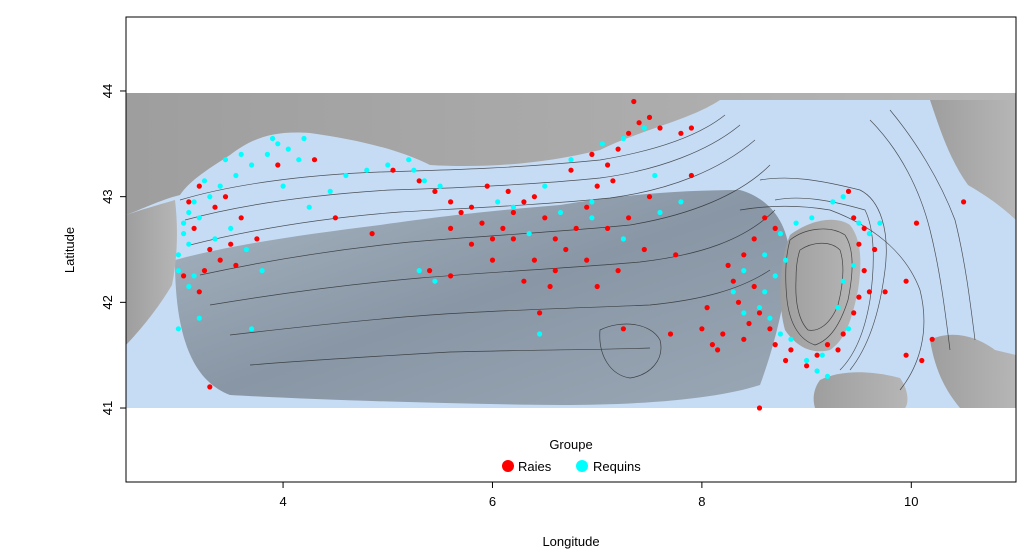 The image size is (1030, 553). I want to click on y-tick-label-2: 43, so click(107, 196).